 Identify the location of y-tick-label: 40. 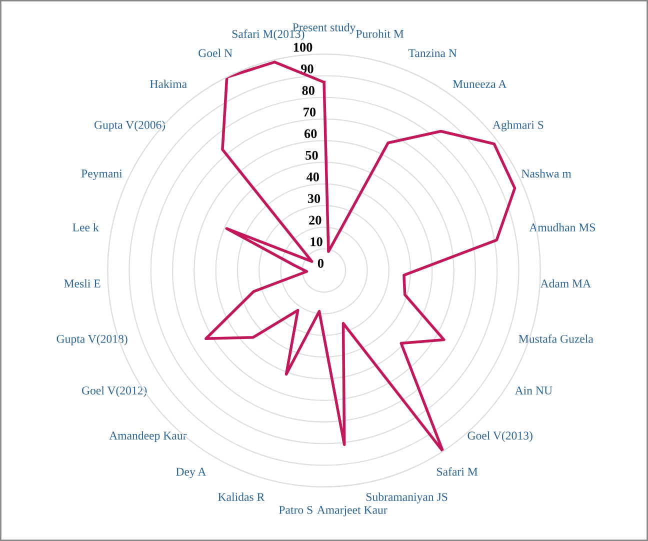
(312, 177).